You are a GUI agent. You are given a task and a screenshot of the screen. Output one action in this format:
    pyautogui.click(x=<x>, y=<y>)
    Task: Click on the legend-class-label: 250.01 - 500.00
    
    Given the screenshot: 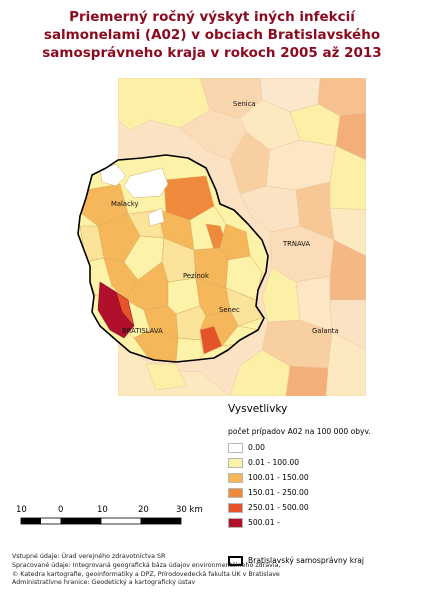 What is the action you would take?
    pyautogui.click(x=278, y=507)
    